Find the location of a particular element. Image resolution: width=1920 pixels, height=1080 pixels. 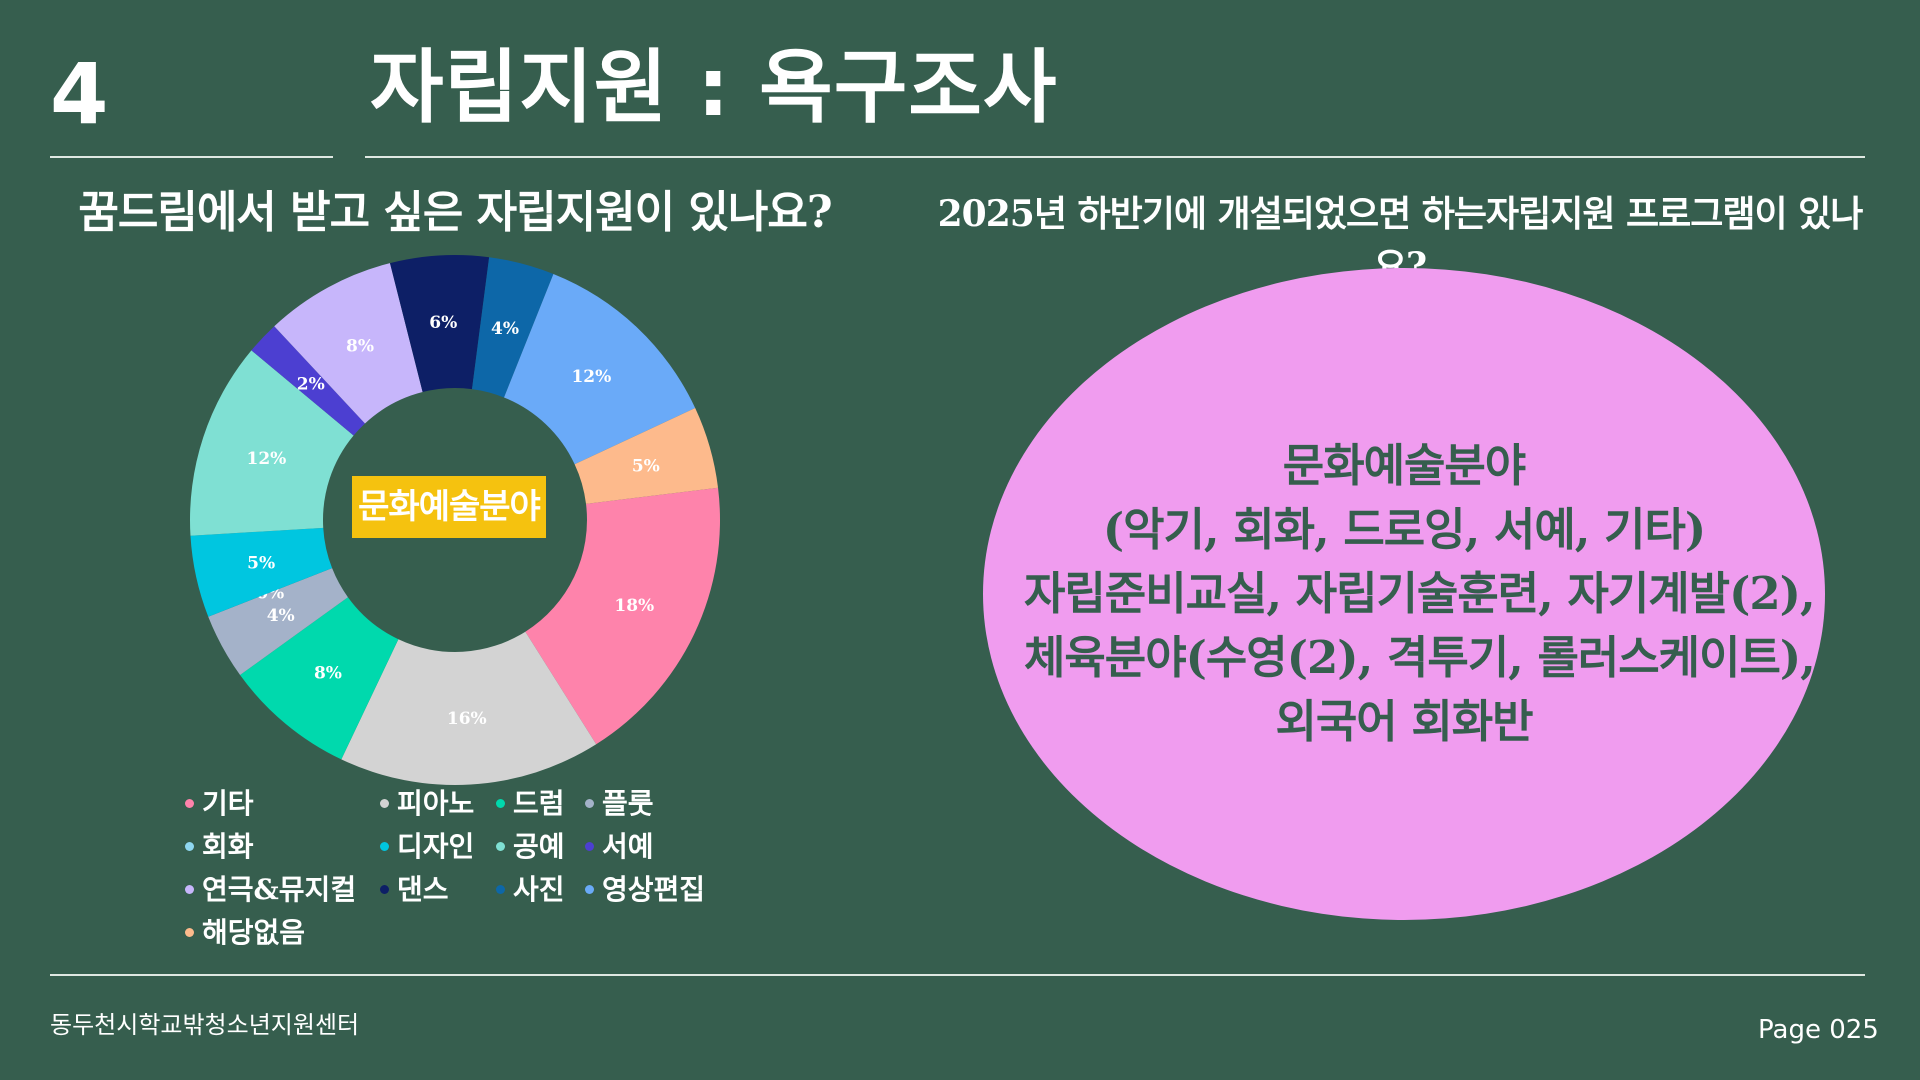

answer-line: 자립준비교실, 자립기술훈련, 자기계발(2), is located at coordinates (1420, 593).